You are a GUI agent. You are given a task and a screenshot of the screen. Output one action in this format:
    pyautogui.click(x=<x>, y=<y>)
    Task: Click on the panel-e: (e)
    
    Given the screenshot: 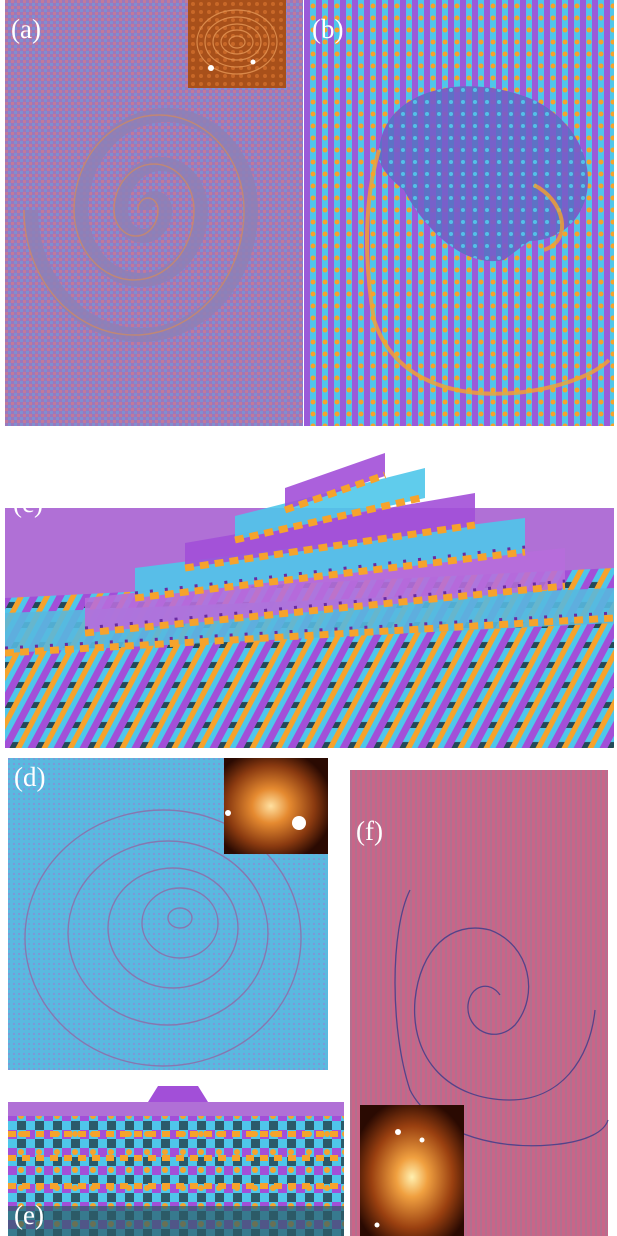 What is the action you would take?
    pyautogui.click(x=176, y=1156)
    